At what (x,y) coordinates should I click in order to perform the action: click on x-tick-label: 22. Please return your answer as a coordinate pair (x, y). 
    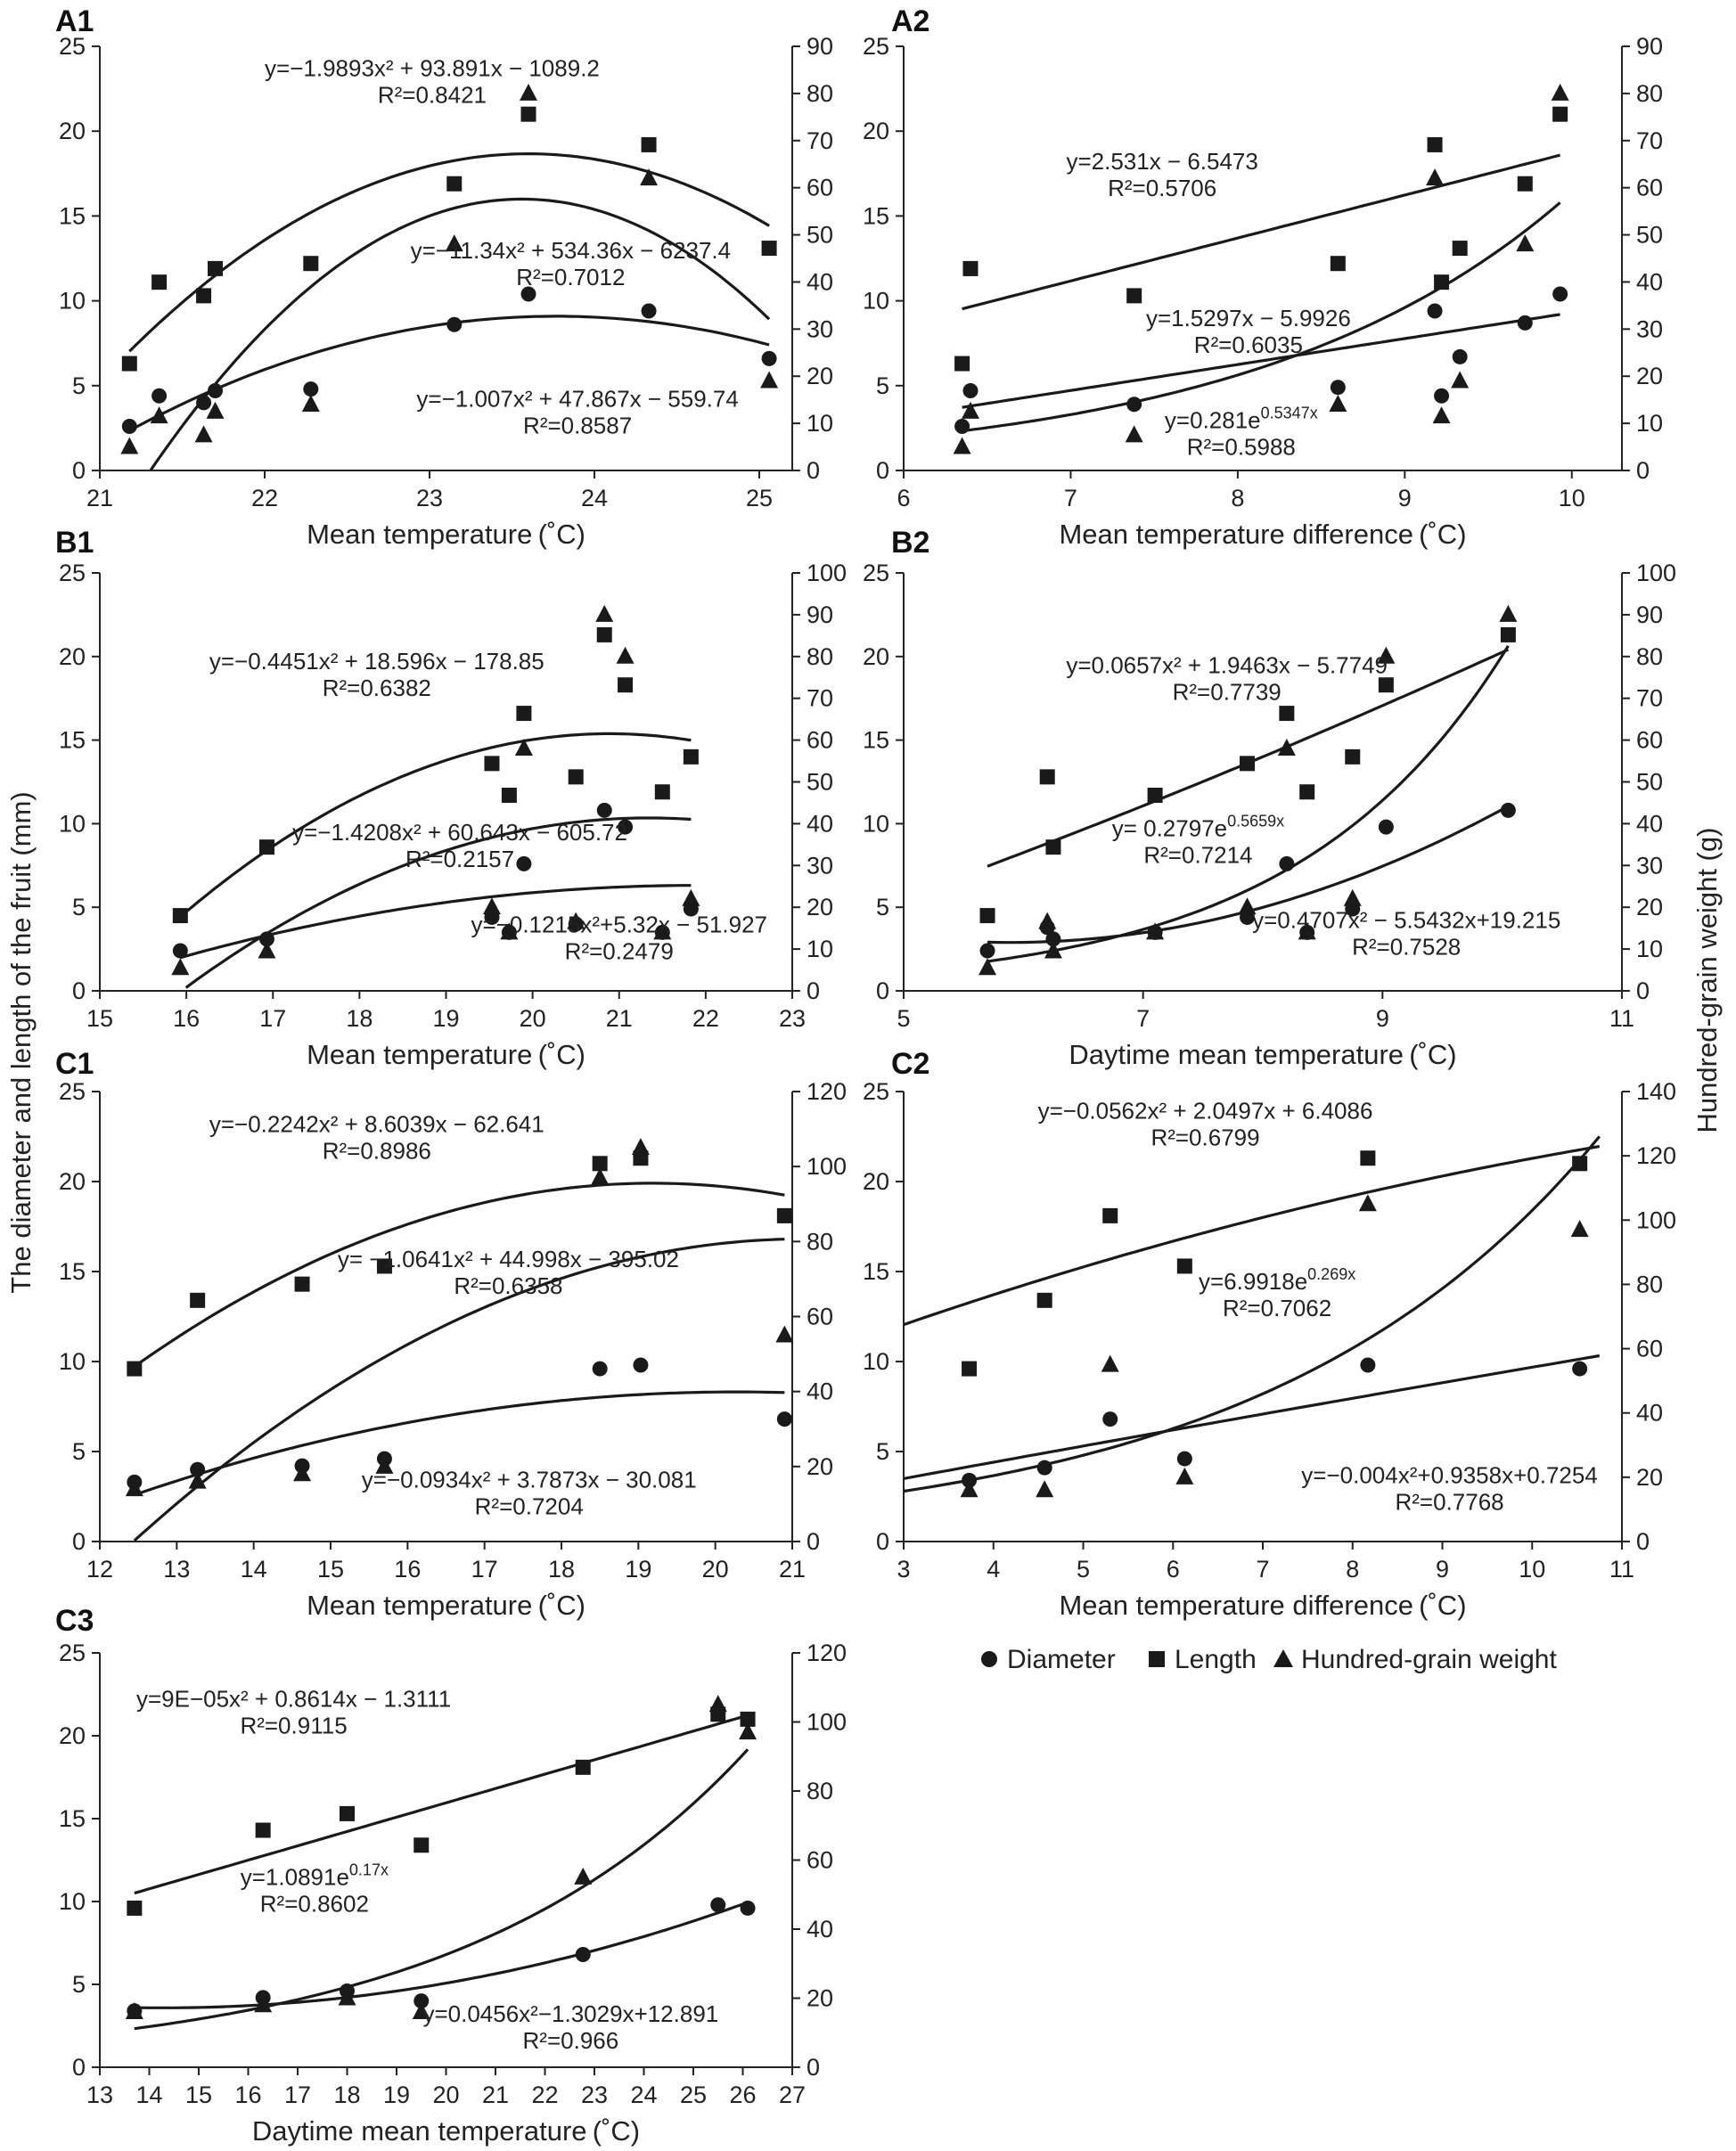
    Looking at the image, I should click on (264, 498).